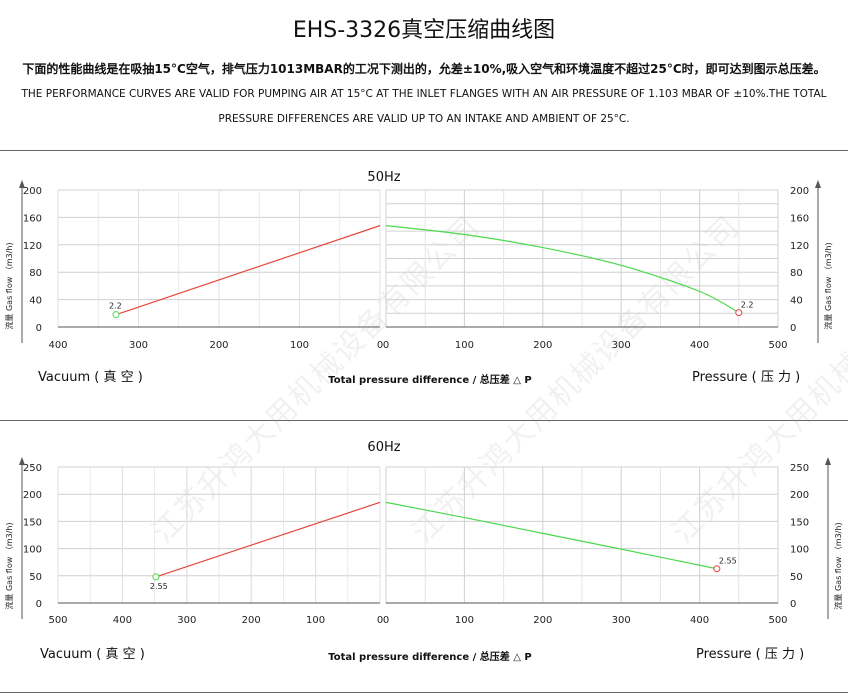 The height and width of the screenshot is (698, 848). Describe the element at coordinates (796, 301) in the screenshot. I see `y-tick-label-right: 40` at that location.